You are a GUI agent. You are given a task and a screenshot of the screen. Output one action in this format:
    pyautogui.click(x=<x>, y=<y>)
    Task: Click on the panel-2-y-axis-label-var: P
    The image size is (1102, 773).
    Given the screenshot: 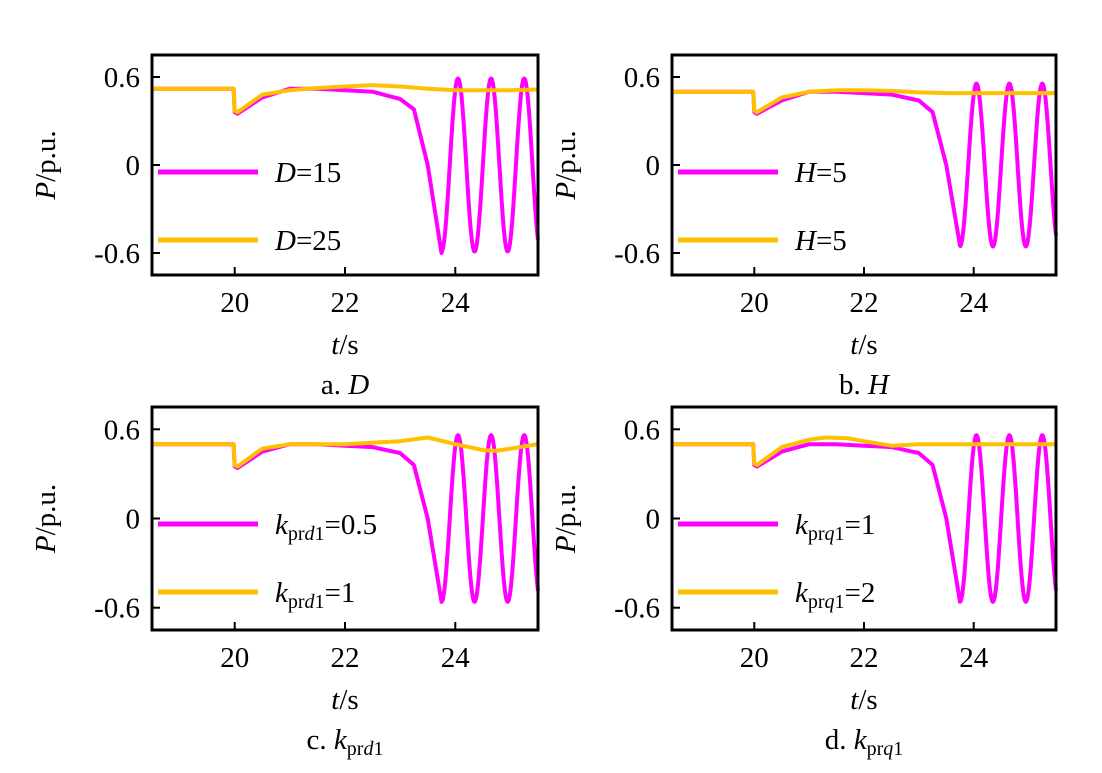 What is the action you would take?
    pyautogui.click(x=566, y=191)
    